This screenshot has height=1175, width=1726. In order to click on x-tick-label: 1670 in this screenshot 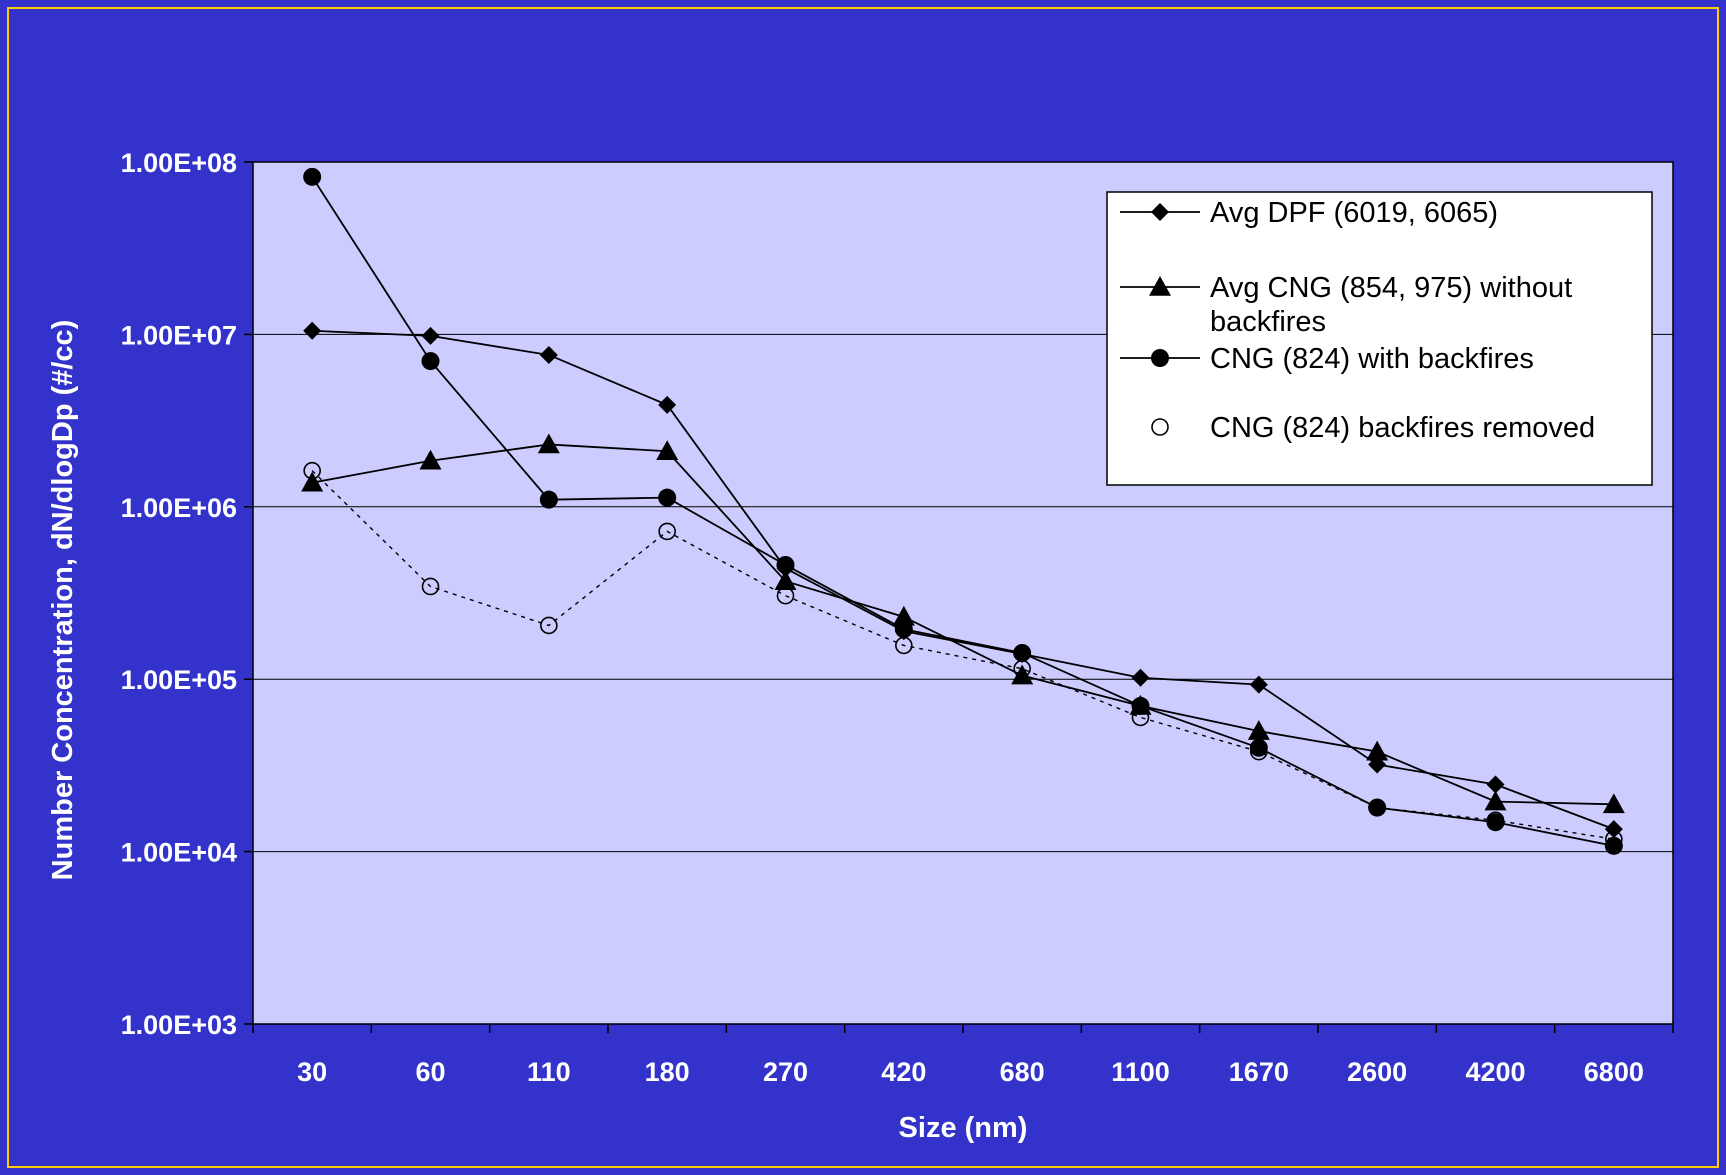, I will do `click(1259, 1072)`.